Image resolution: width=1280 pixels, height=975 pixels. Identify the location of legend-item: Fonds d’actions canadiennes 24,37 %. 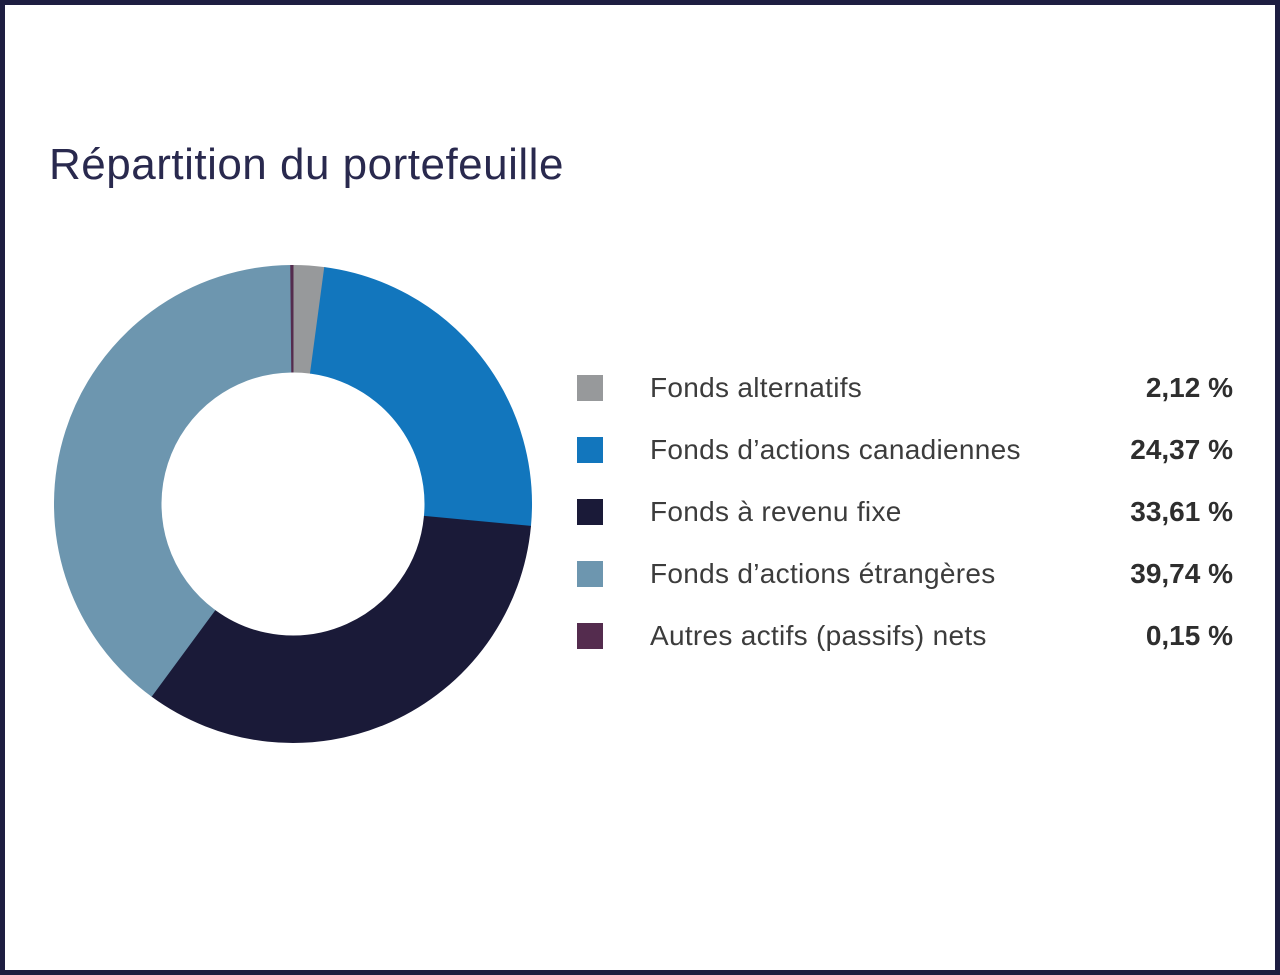
(905, 450).